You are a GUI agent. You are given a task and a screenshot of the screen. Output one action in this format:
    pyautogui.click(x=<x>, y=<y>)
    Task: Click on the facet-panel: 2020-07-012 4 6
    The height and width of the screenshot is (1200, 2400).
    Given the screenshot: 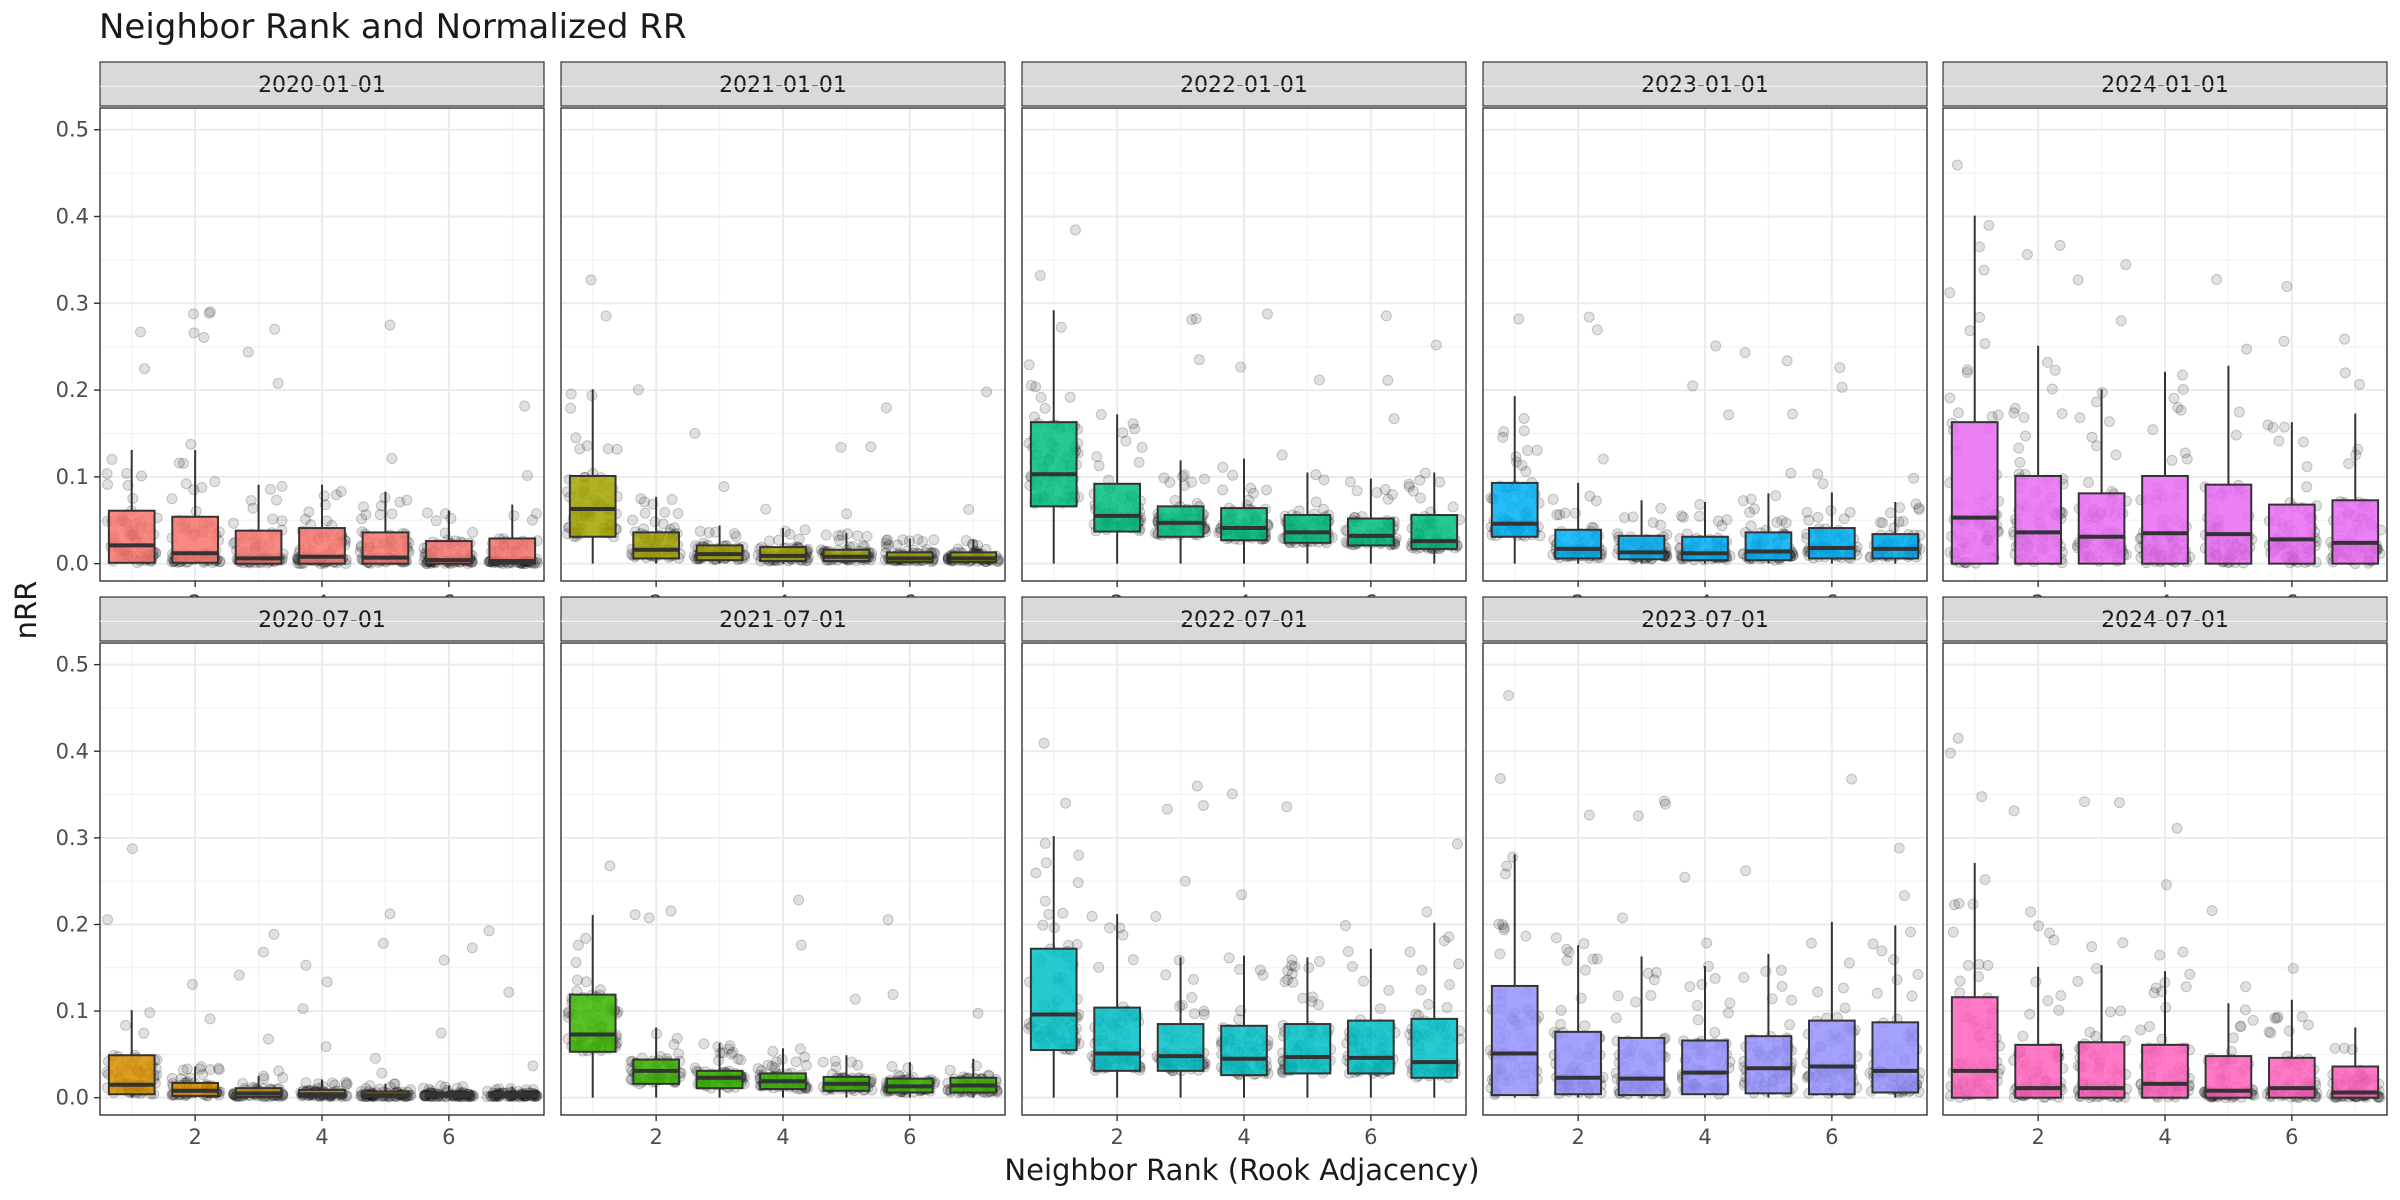 What is the action you would take?
    pyautogui.click(x=322, y=872)
    